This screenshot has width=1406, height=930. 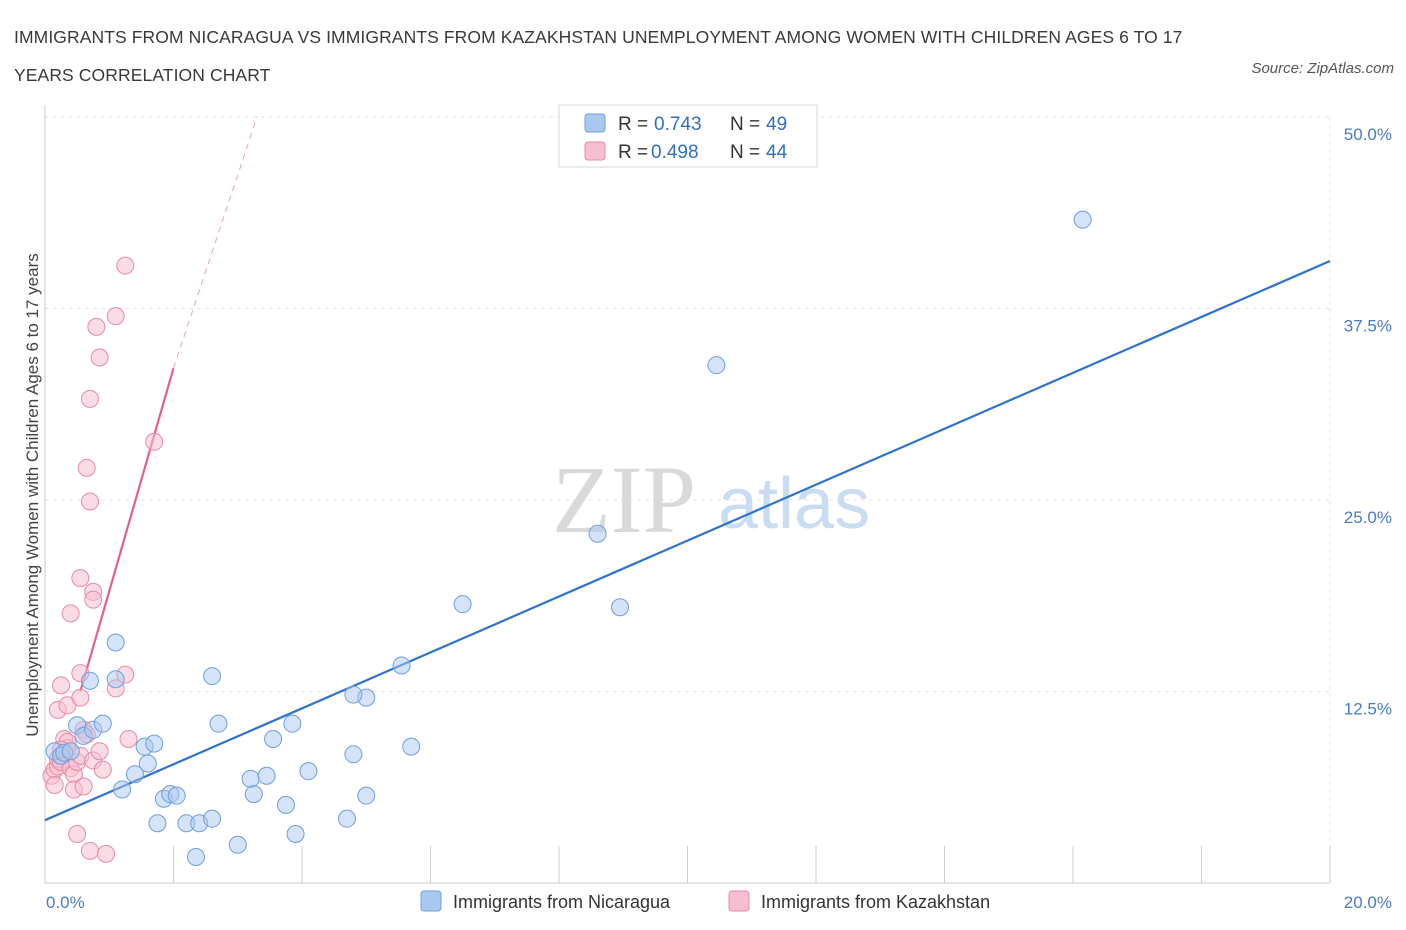 What do you see at coordinates (777, 152) in the screenshot?
I see `legend-n-value-kazakhstan: 44` at bounding box center [777, 152].